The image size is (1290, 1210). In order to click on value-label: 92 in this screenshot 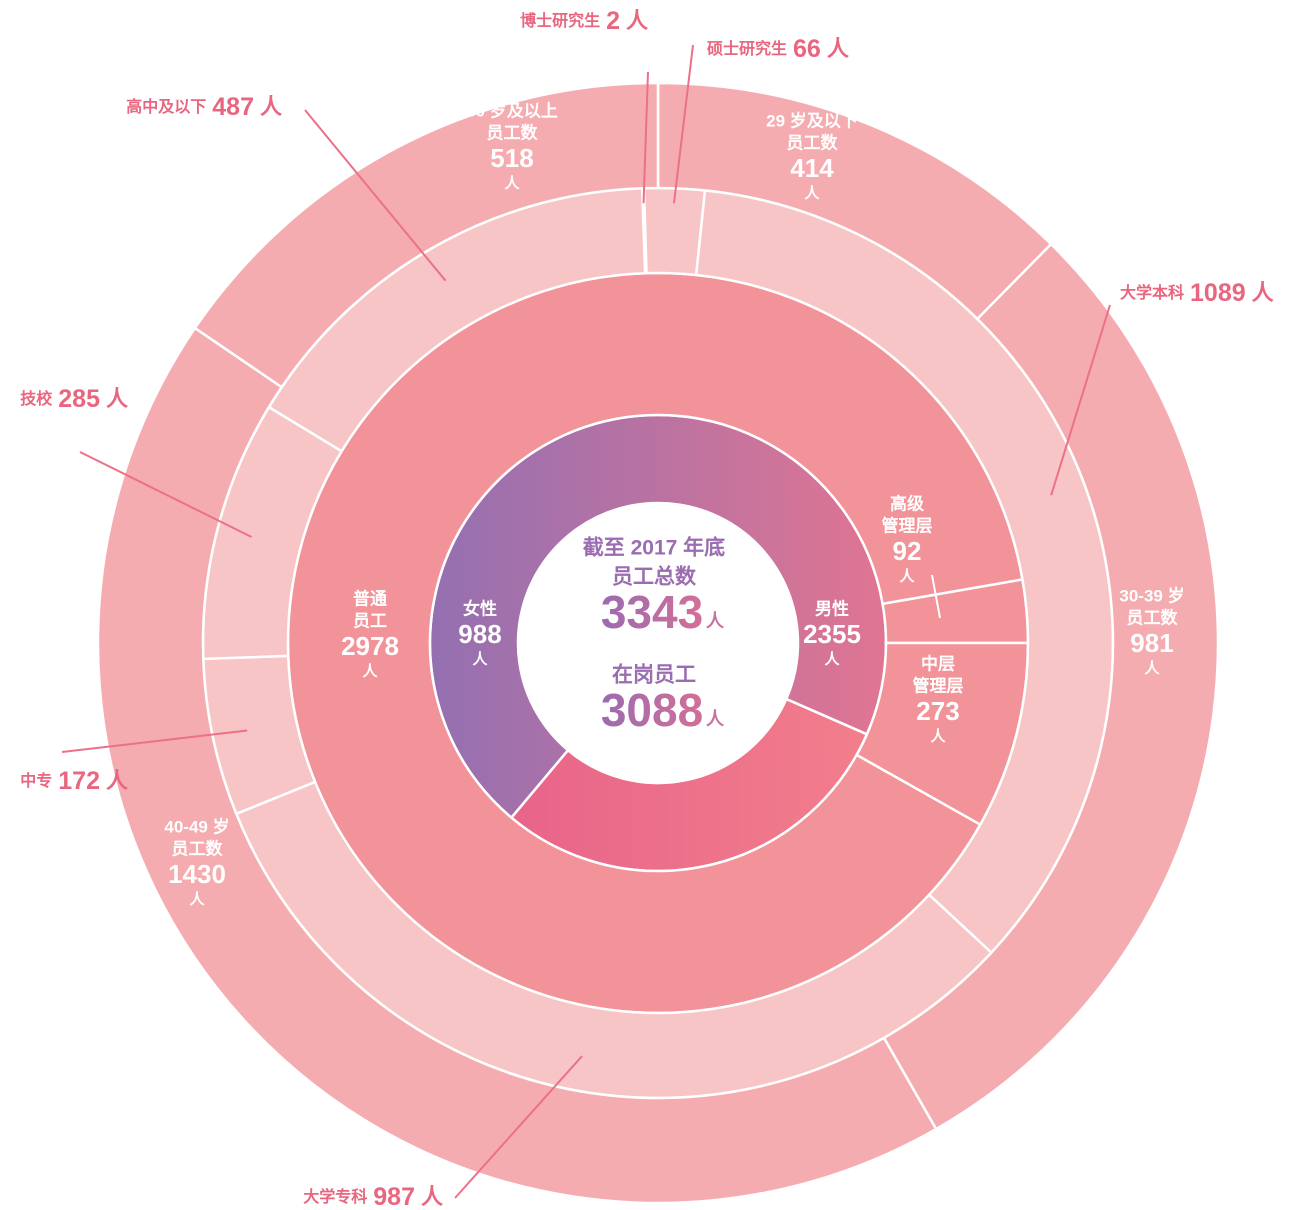, I will do `click(907, 551)`.